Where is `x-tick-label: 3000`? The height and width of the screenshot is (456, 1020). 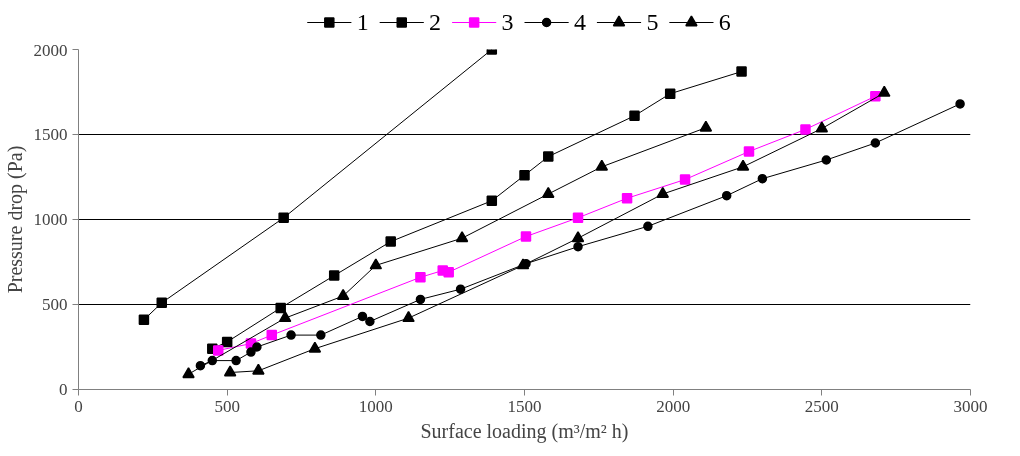 x-tick-label: 3000 is located at coordinates (970, 406).